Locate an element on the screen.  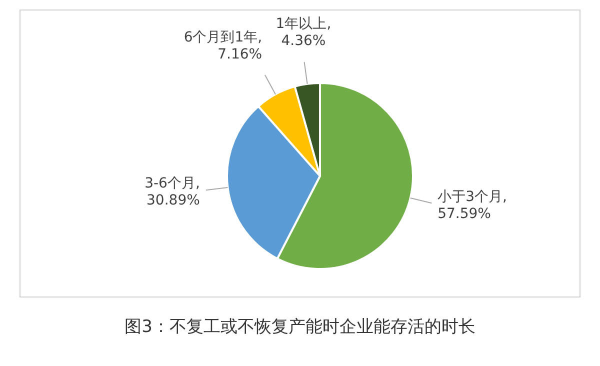
text: 图3：不复工或不恢复产能时企业能存活的时长 is located at coordinates (300, 327).